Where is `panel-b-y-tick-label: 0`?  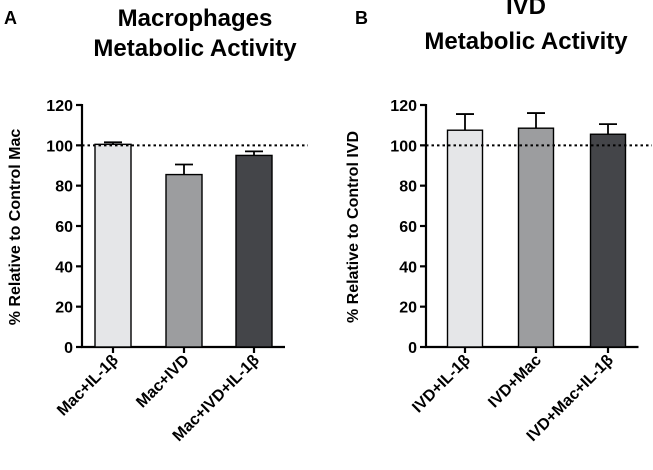 panel-b-y-tick-label: 0 is located at coordinates (412, 348).